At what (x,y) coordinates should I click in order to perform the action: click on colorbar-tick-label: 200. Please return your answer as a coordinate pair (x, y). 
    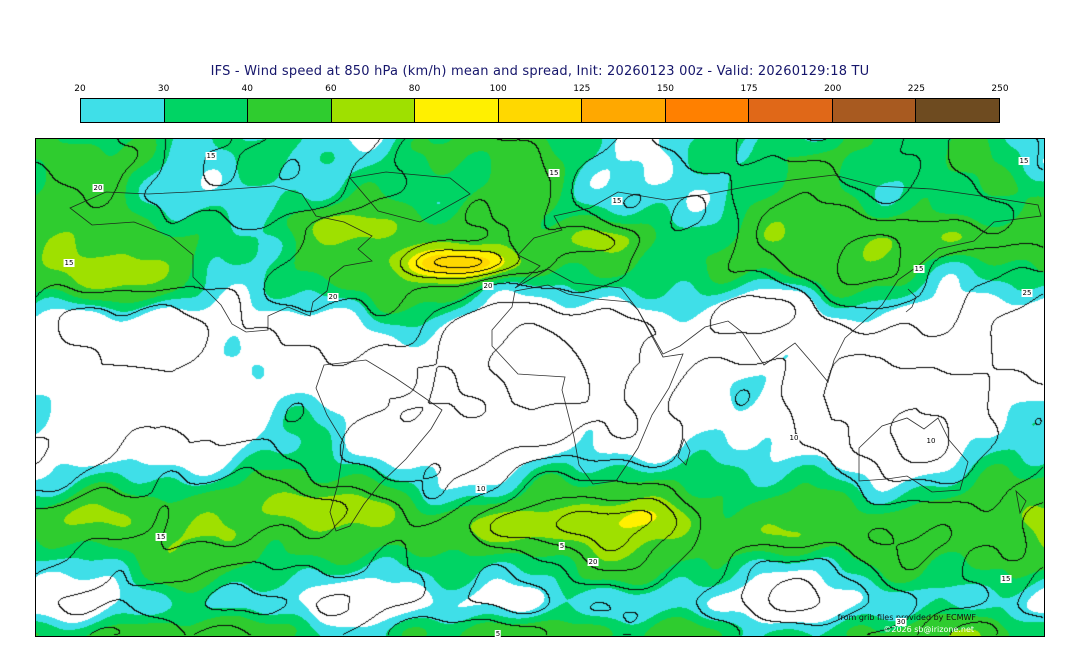
    Looking at the image, I should click on (833, 89).